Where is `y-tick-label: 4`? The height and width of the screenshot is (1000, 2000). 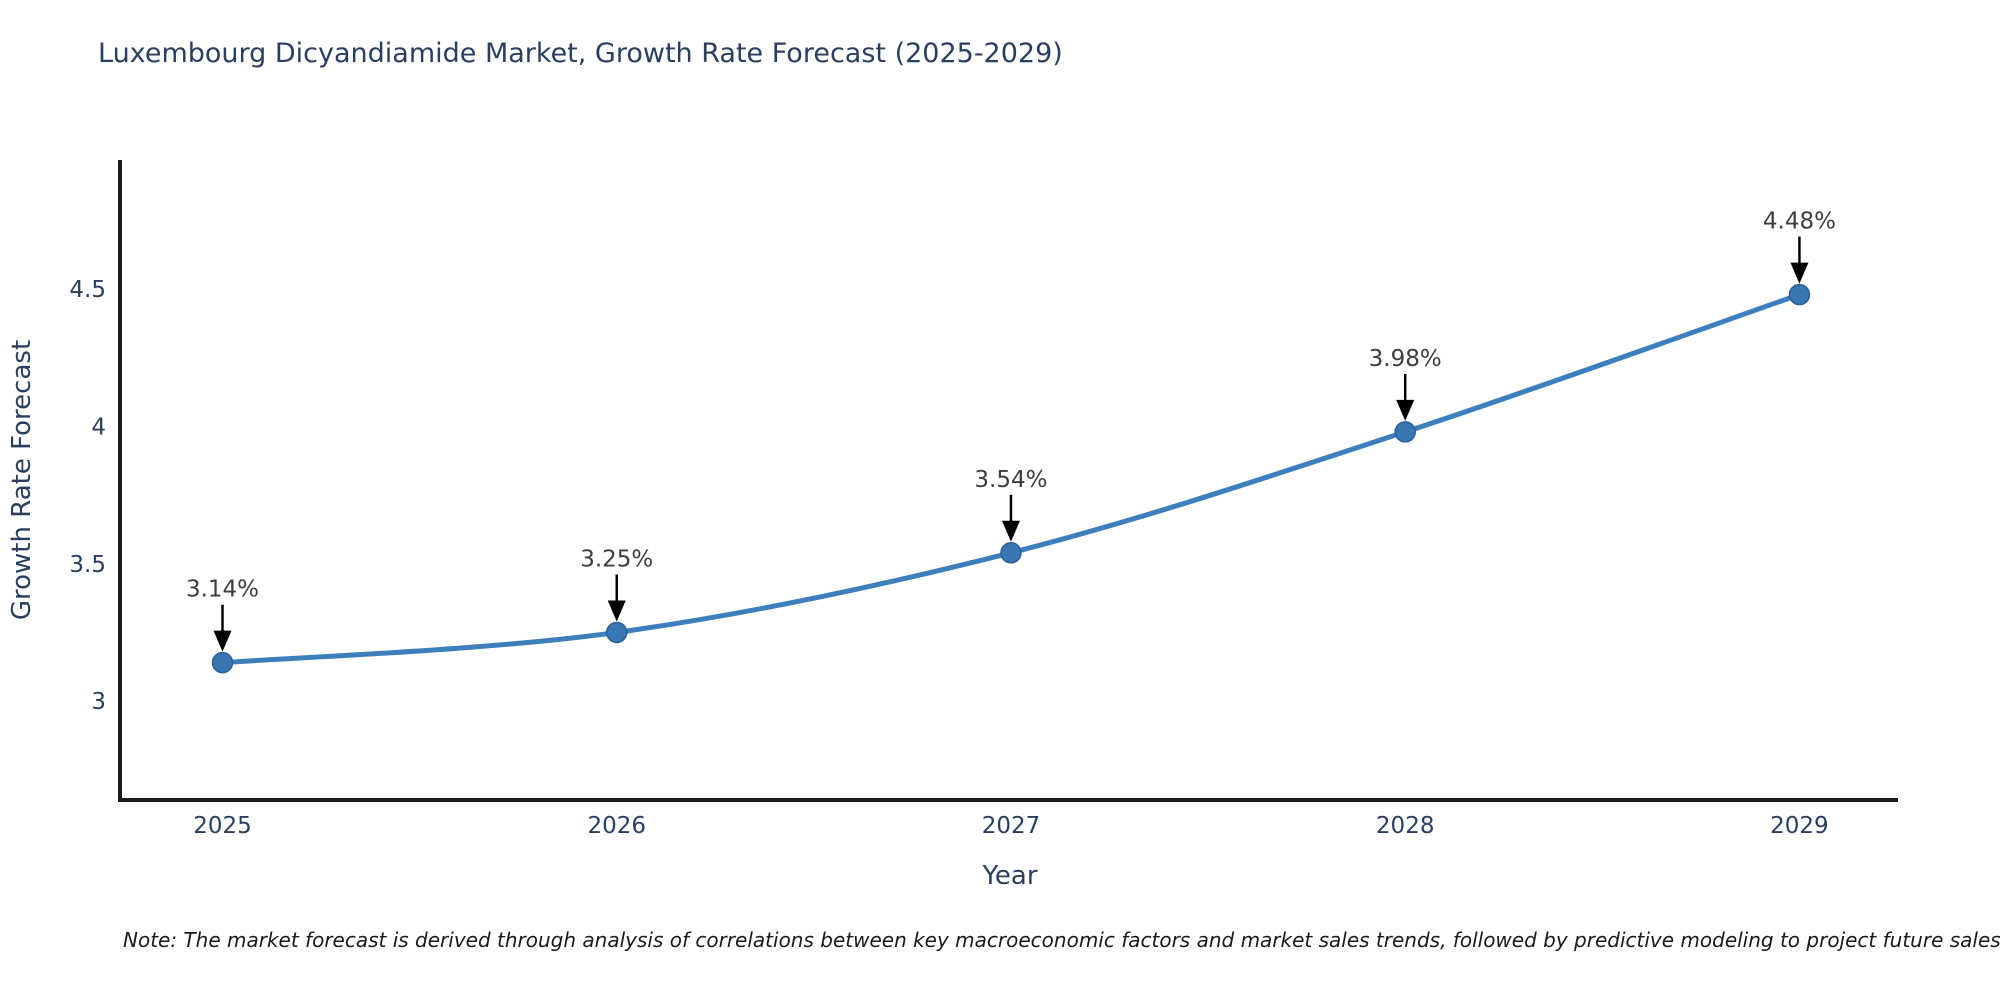
y-tick-label: 4 is located at coordinates (98, 427).